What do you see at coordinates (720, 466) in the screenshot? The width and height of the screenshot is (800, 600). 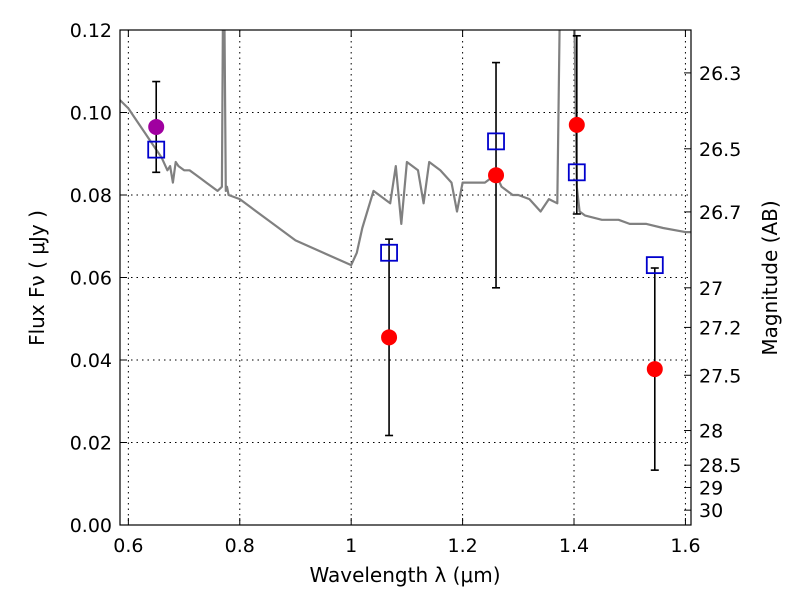 I see `magnitude-tick-label: 28.5` at bounding box center [720, 466].